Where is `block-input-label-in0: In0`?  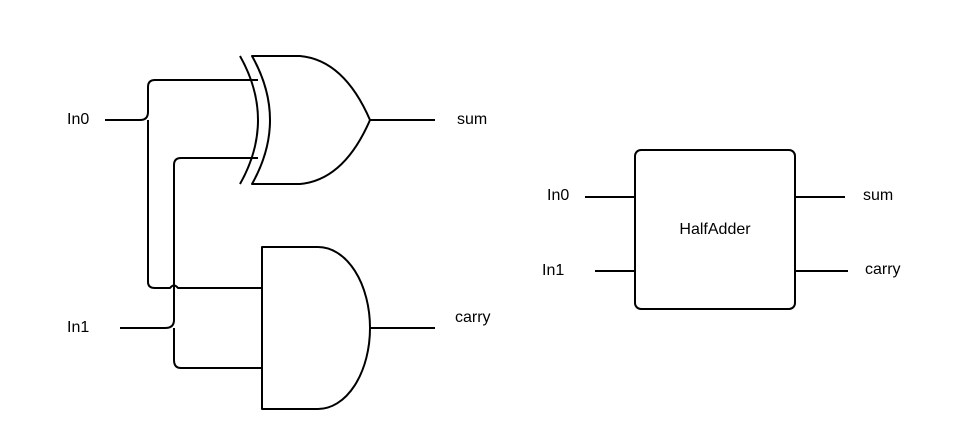
block-input-label-in0: In0 is located at coordinates (558, 195).